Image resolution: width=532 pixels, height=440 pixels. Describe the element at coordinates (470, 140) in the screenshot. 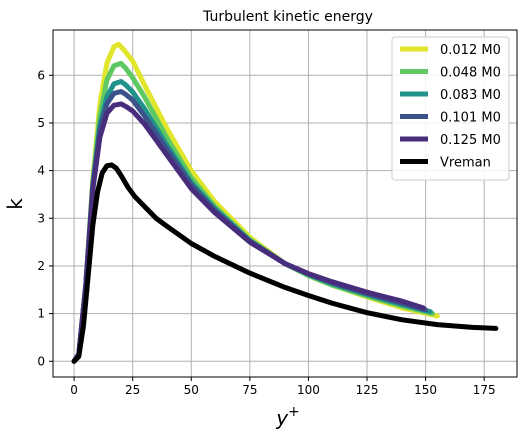

I see `legend-label-4: 0.125 M0` at that location.